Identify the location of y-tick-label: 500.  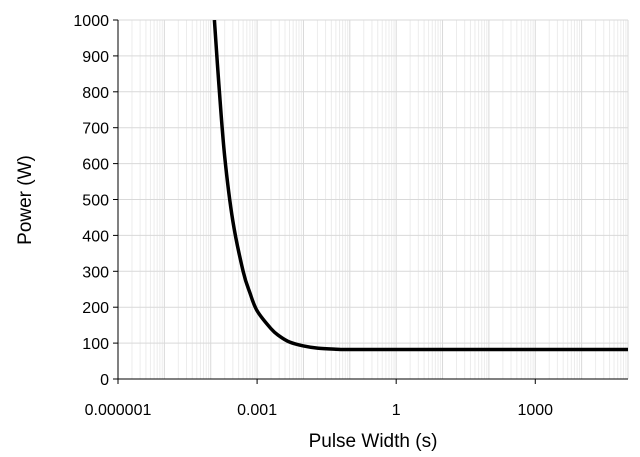
(95, 201).